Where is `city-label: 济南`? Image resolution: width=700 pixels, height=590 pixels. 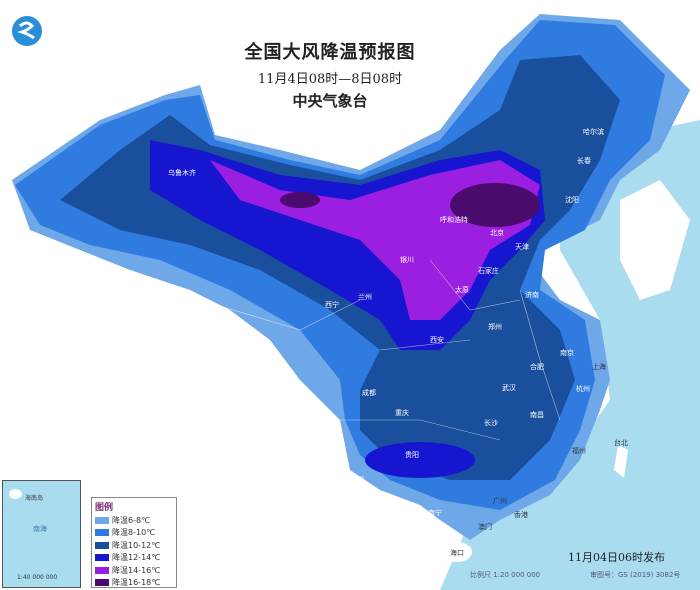
city-label: 济南 is located at coordinates (532, 295).